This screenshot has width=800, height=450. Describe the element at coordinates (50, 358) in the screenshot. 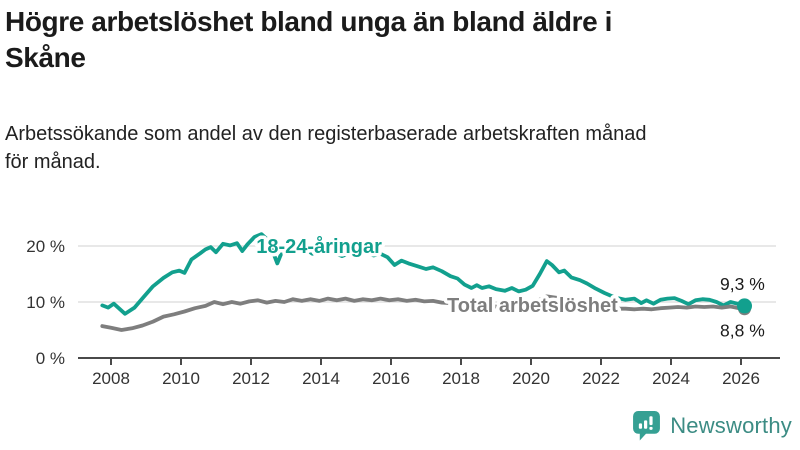

I see `y-tick-label: 0 %` at that location.